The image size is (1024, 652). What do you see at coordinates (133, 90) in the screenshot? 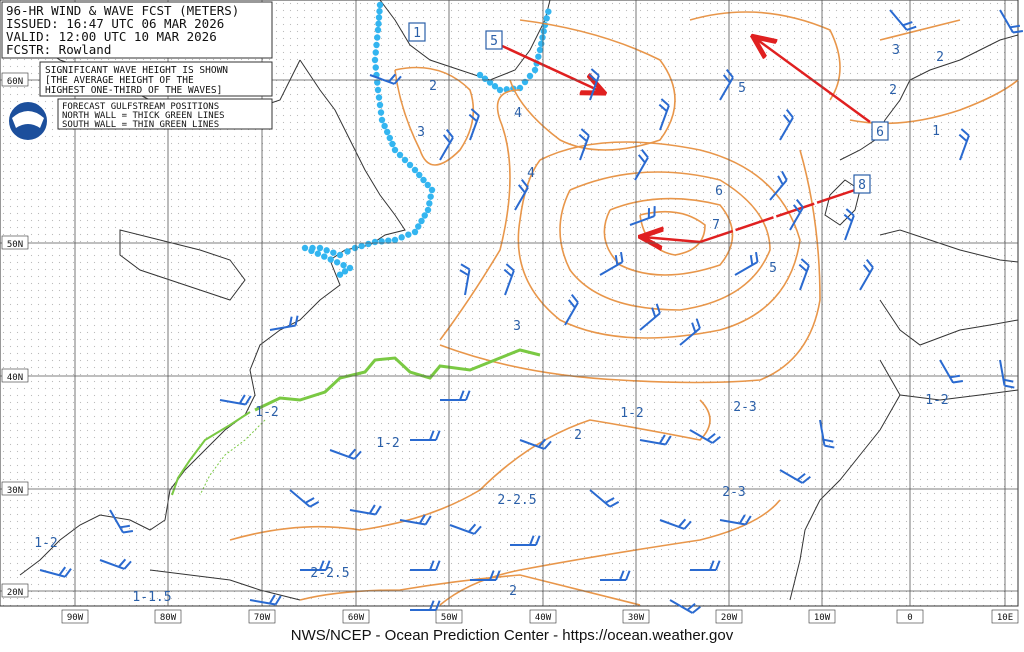
I see `legend-line: HIGHEST ONE-THIRD OF THE WAVES]` at bounding box center [133, 90].